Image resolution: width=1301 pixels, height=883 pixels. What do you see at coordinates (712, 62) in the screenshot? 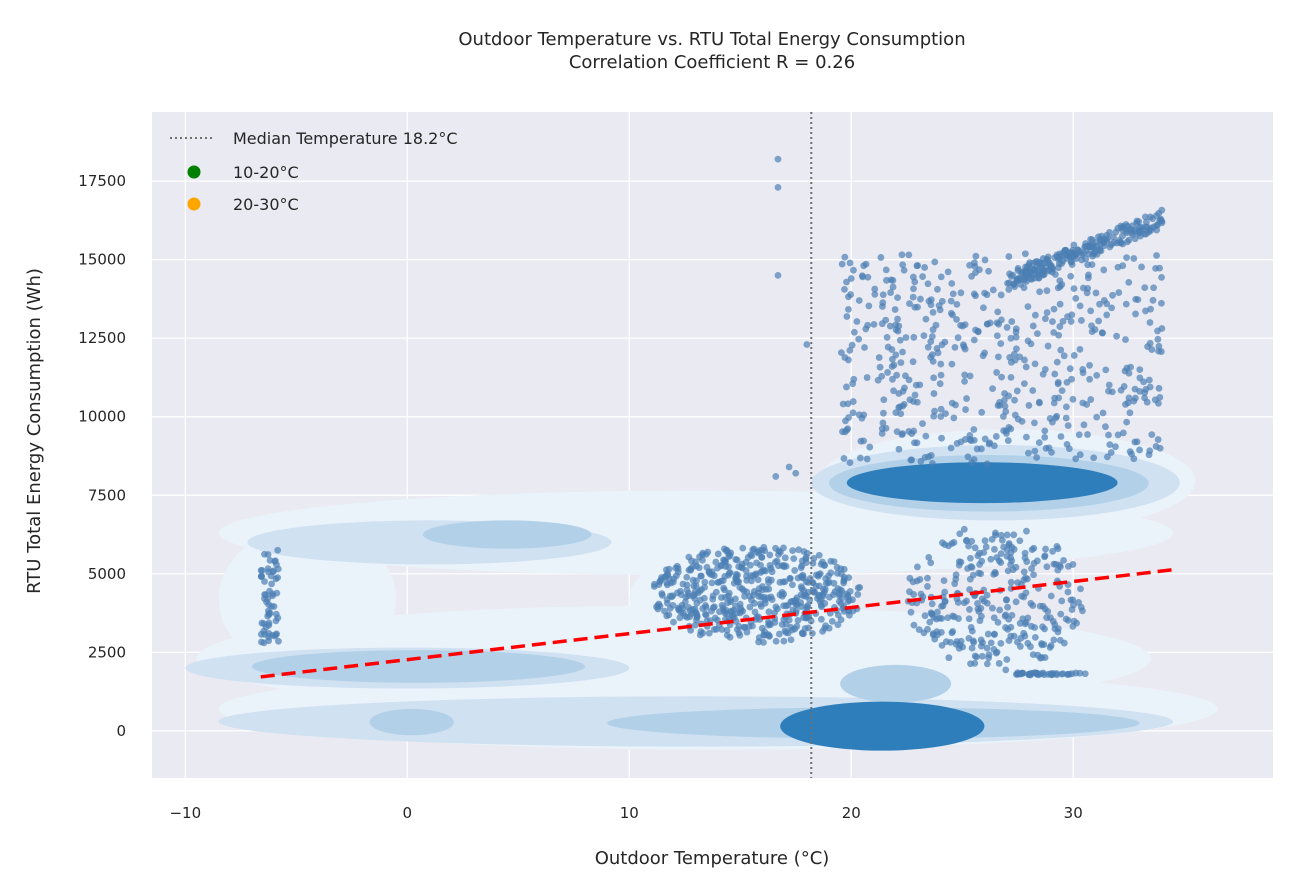
I see `chart-subtitle: Correlation Coefficient R = 0.26` at bounding box center [712, 62].